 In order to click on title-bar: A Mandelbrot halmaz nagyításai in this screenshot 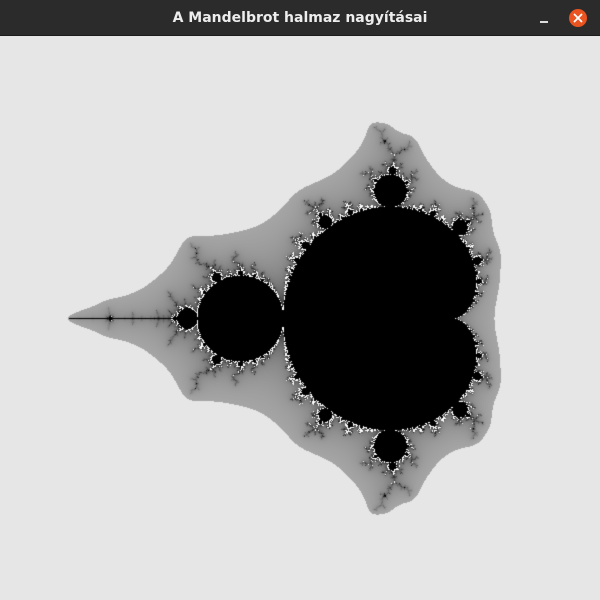, I will do `click(300, 18)`.